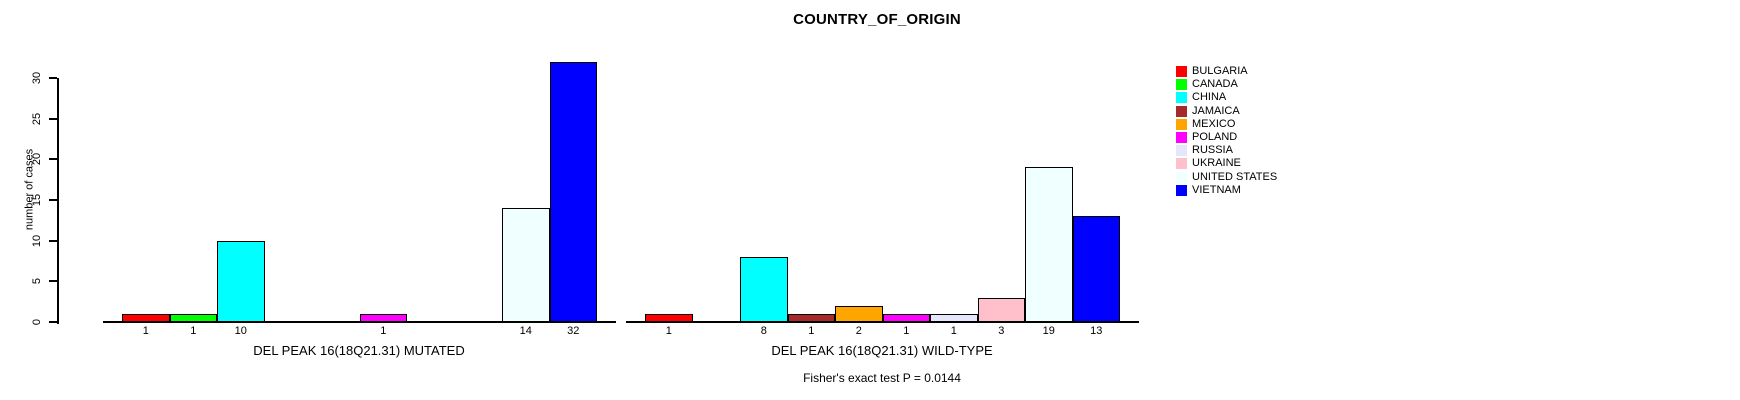 Image resolution: width=1740 pixels, height=400 pixels. What do you see at coordinates (1181, 190) in the screenshot?
I see `legend-swatch-vietnam` at bounding box center [1181, 190].